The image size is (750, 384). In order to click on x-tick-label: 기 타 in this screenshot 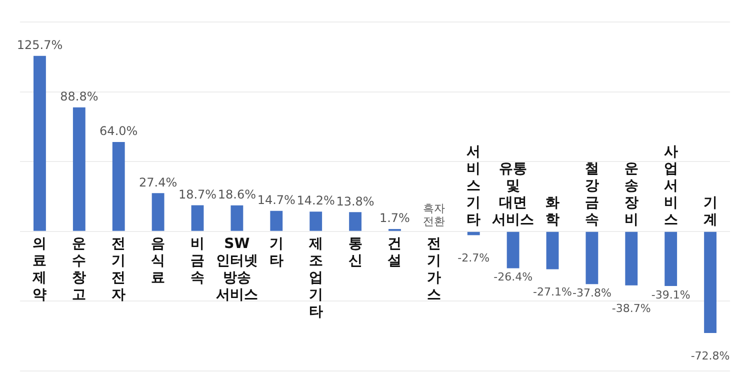, I will do `click(276, 253)`.